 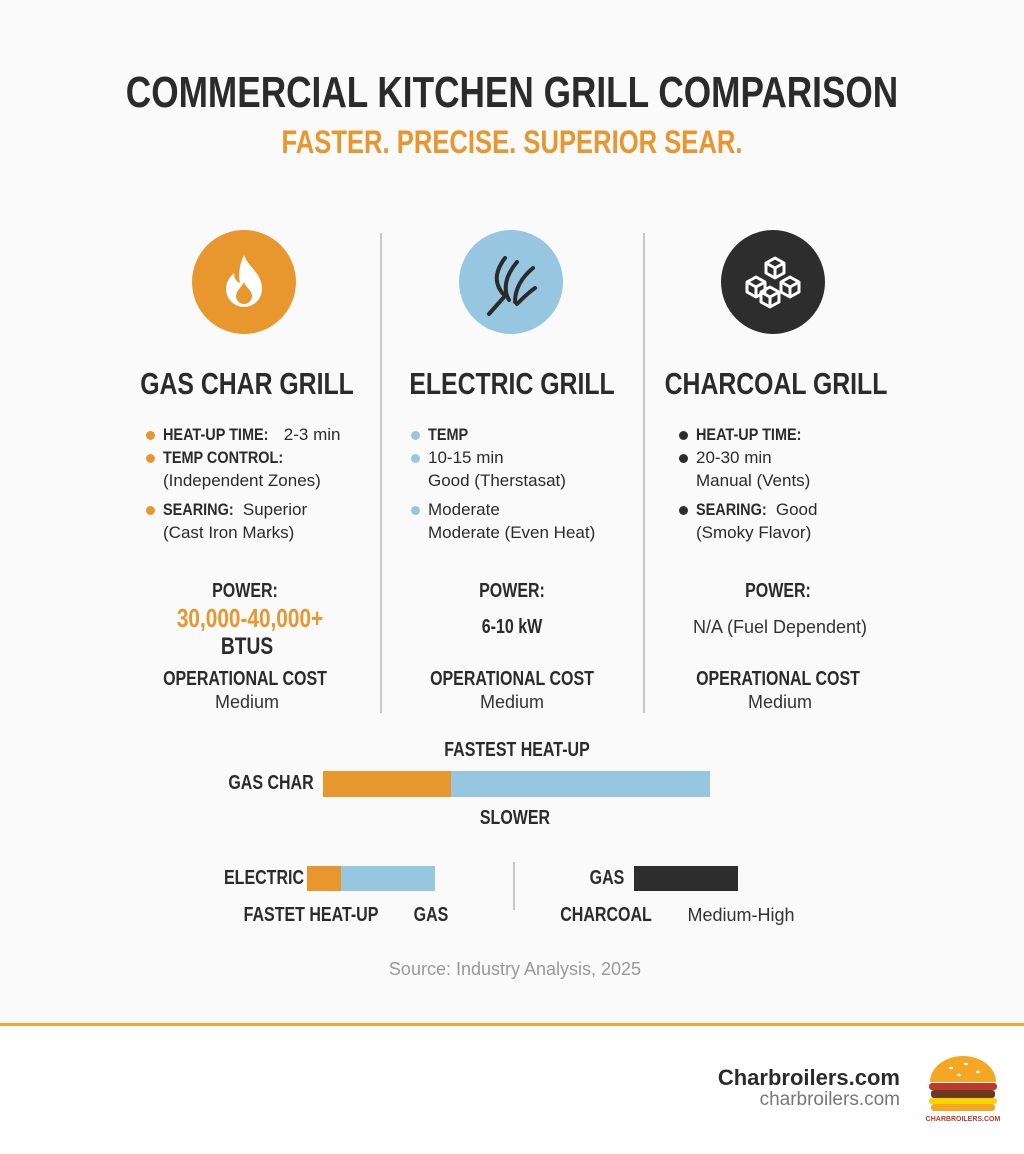 I want to click on power-value: 6-10 kW, so click(x=512, y=627).